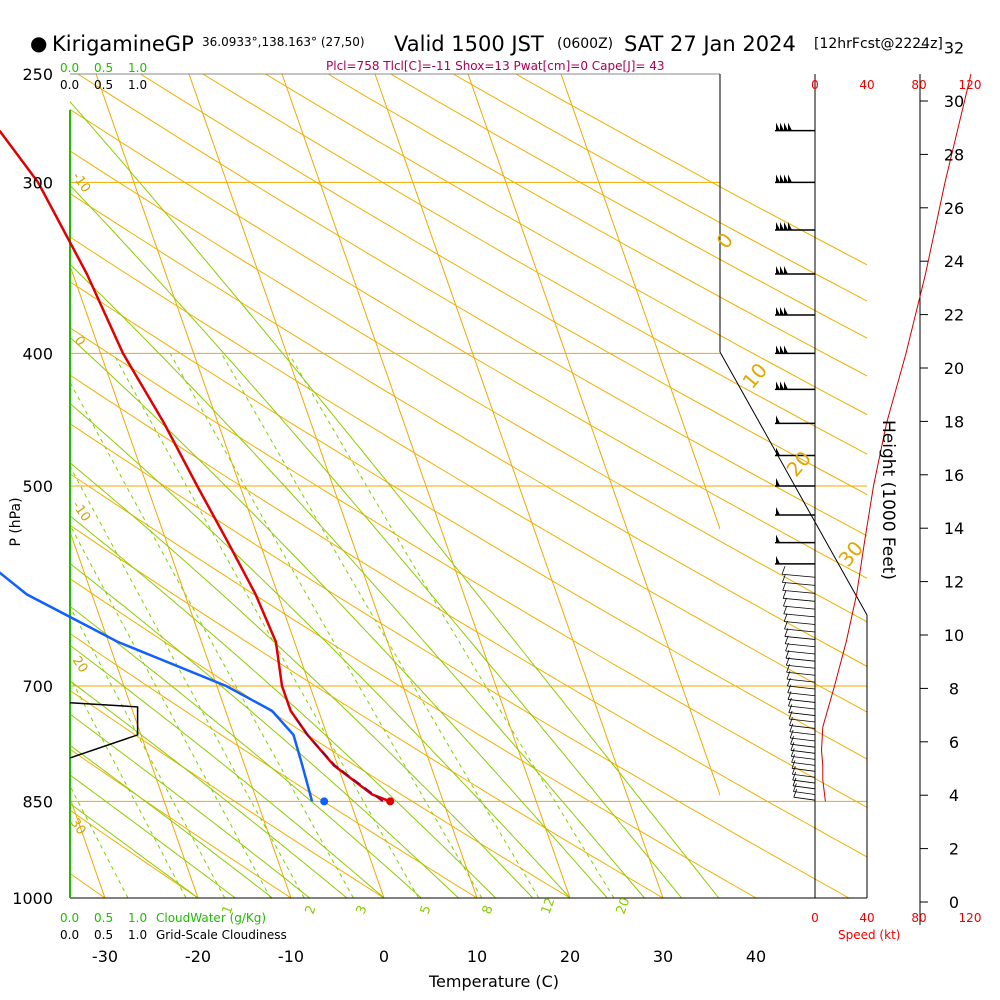  What do you see at coordinates (153, 836) in the screenshot?
I see `moist-adiabat--16` at bounding box center [153, 836].